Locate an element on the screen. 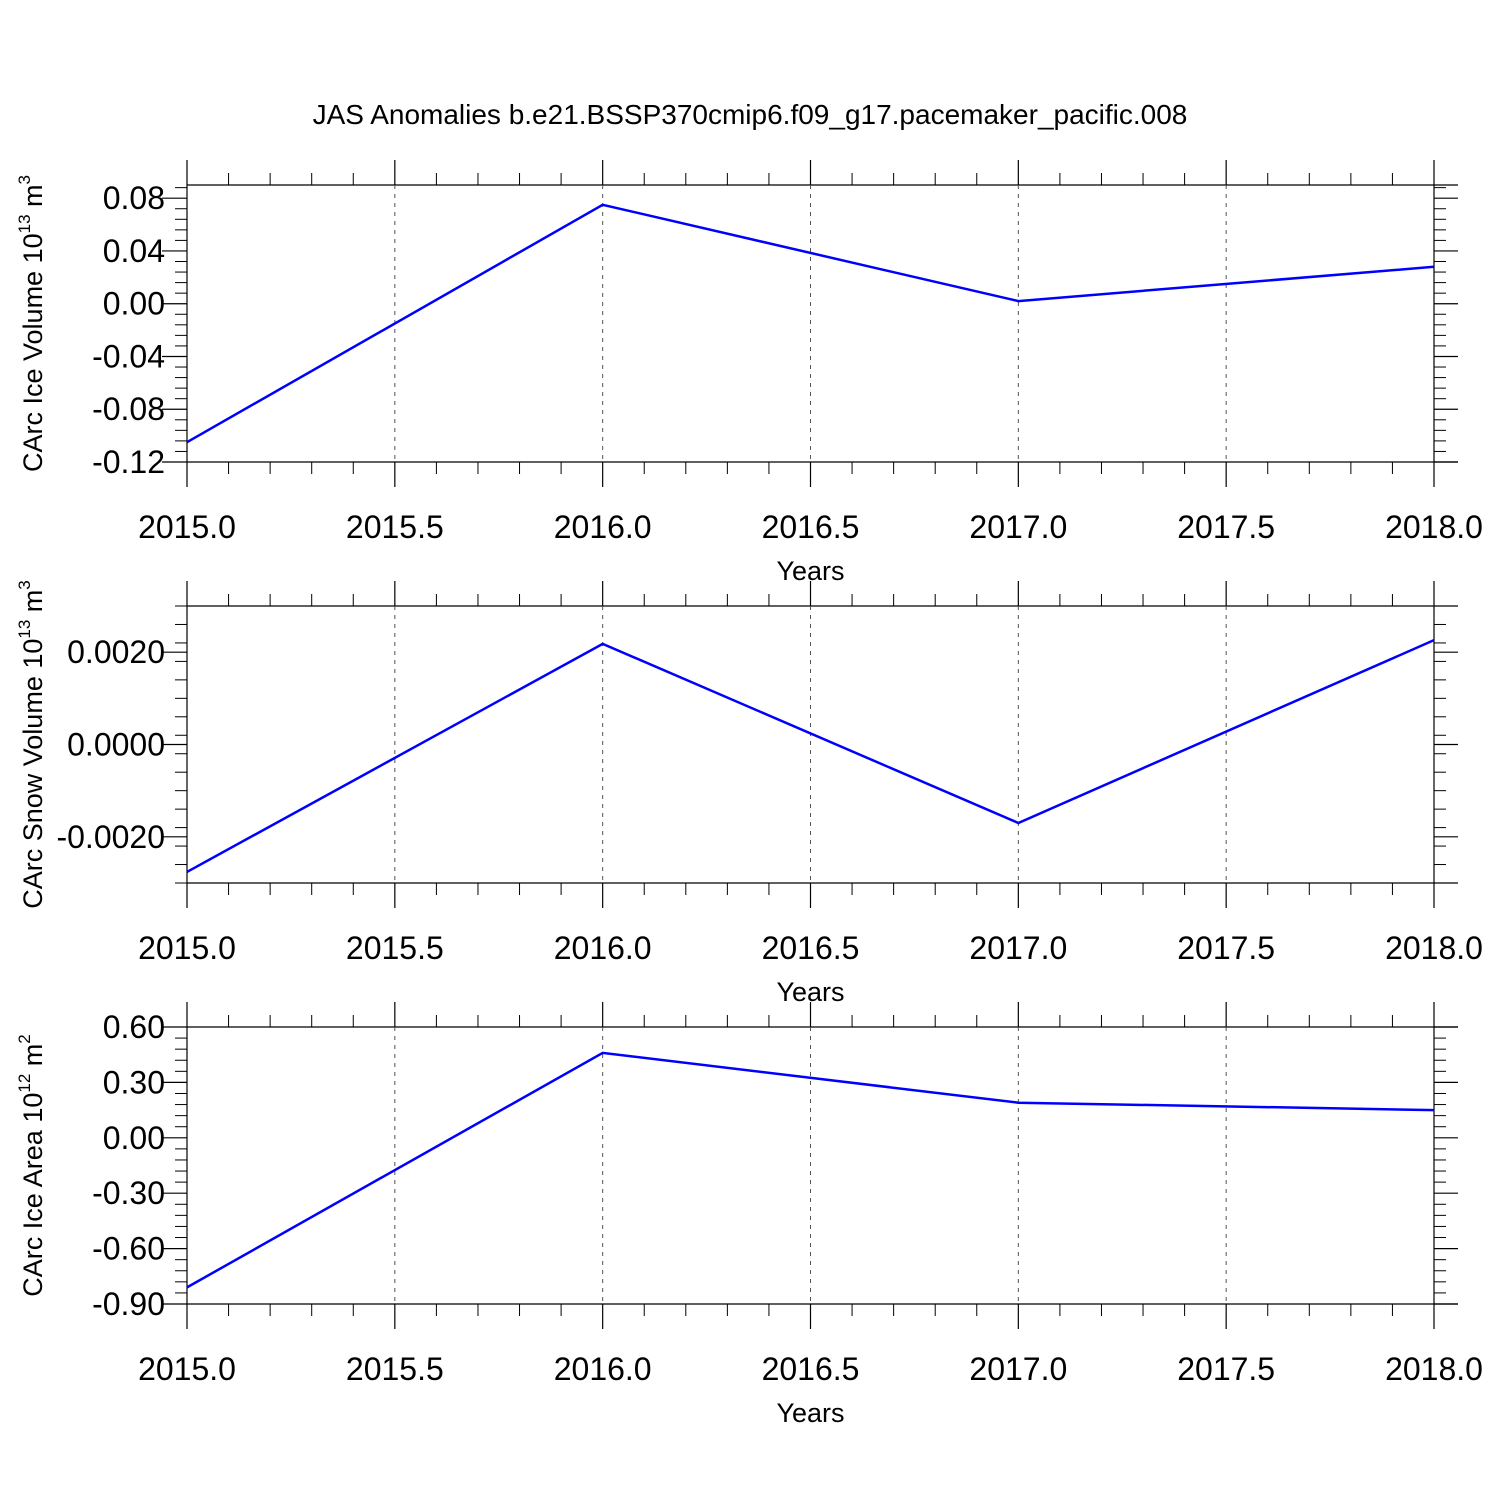 The image size is (1500, 1500). y-tick-label: 0.0000 is located at coordinates (116, 745).